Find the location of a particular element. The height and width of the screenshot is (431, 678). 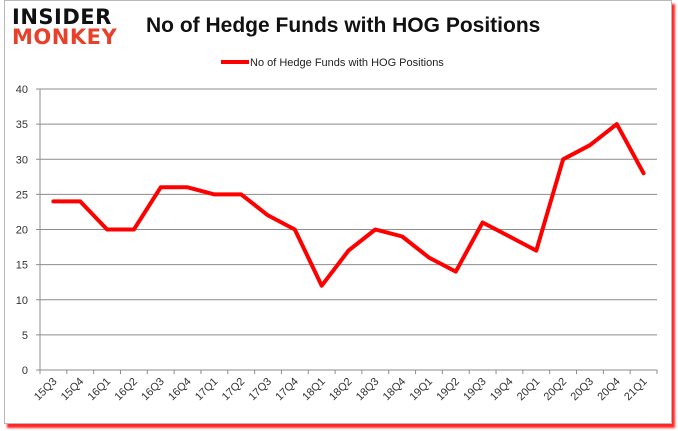

x-tick-label: 15Q4 is located at coordinates (73, 390).